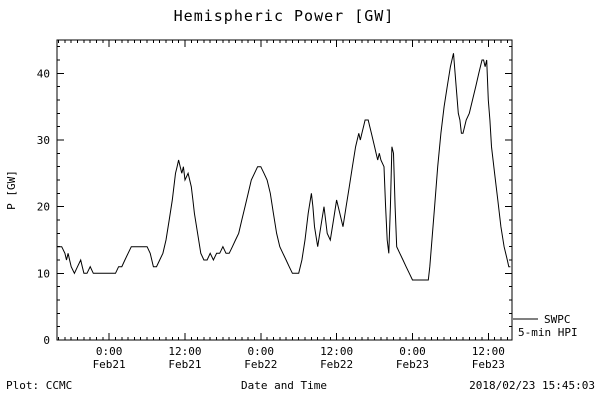  Describe the element at coordinates (43, 140) in the screenshot. I see `y-tick-label: 30` at that location.